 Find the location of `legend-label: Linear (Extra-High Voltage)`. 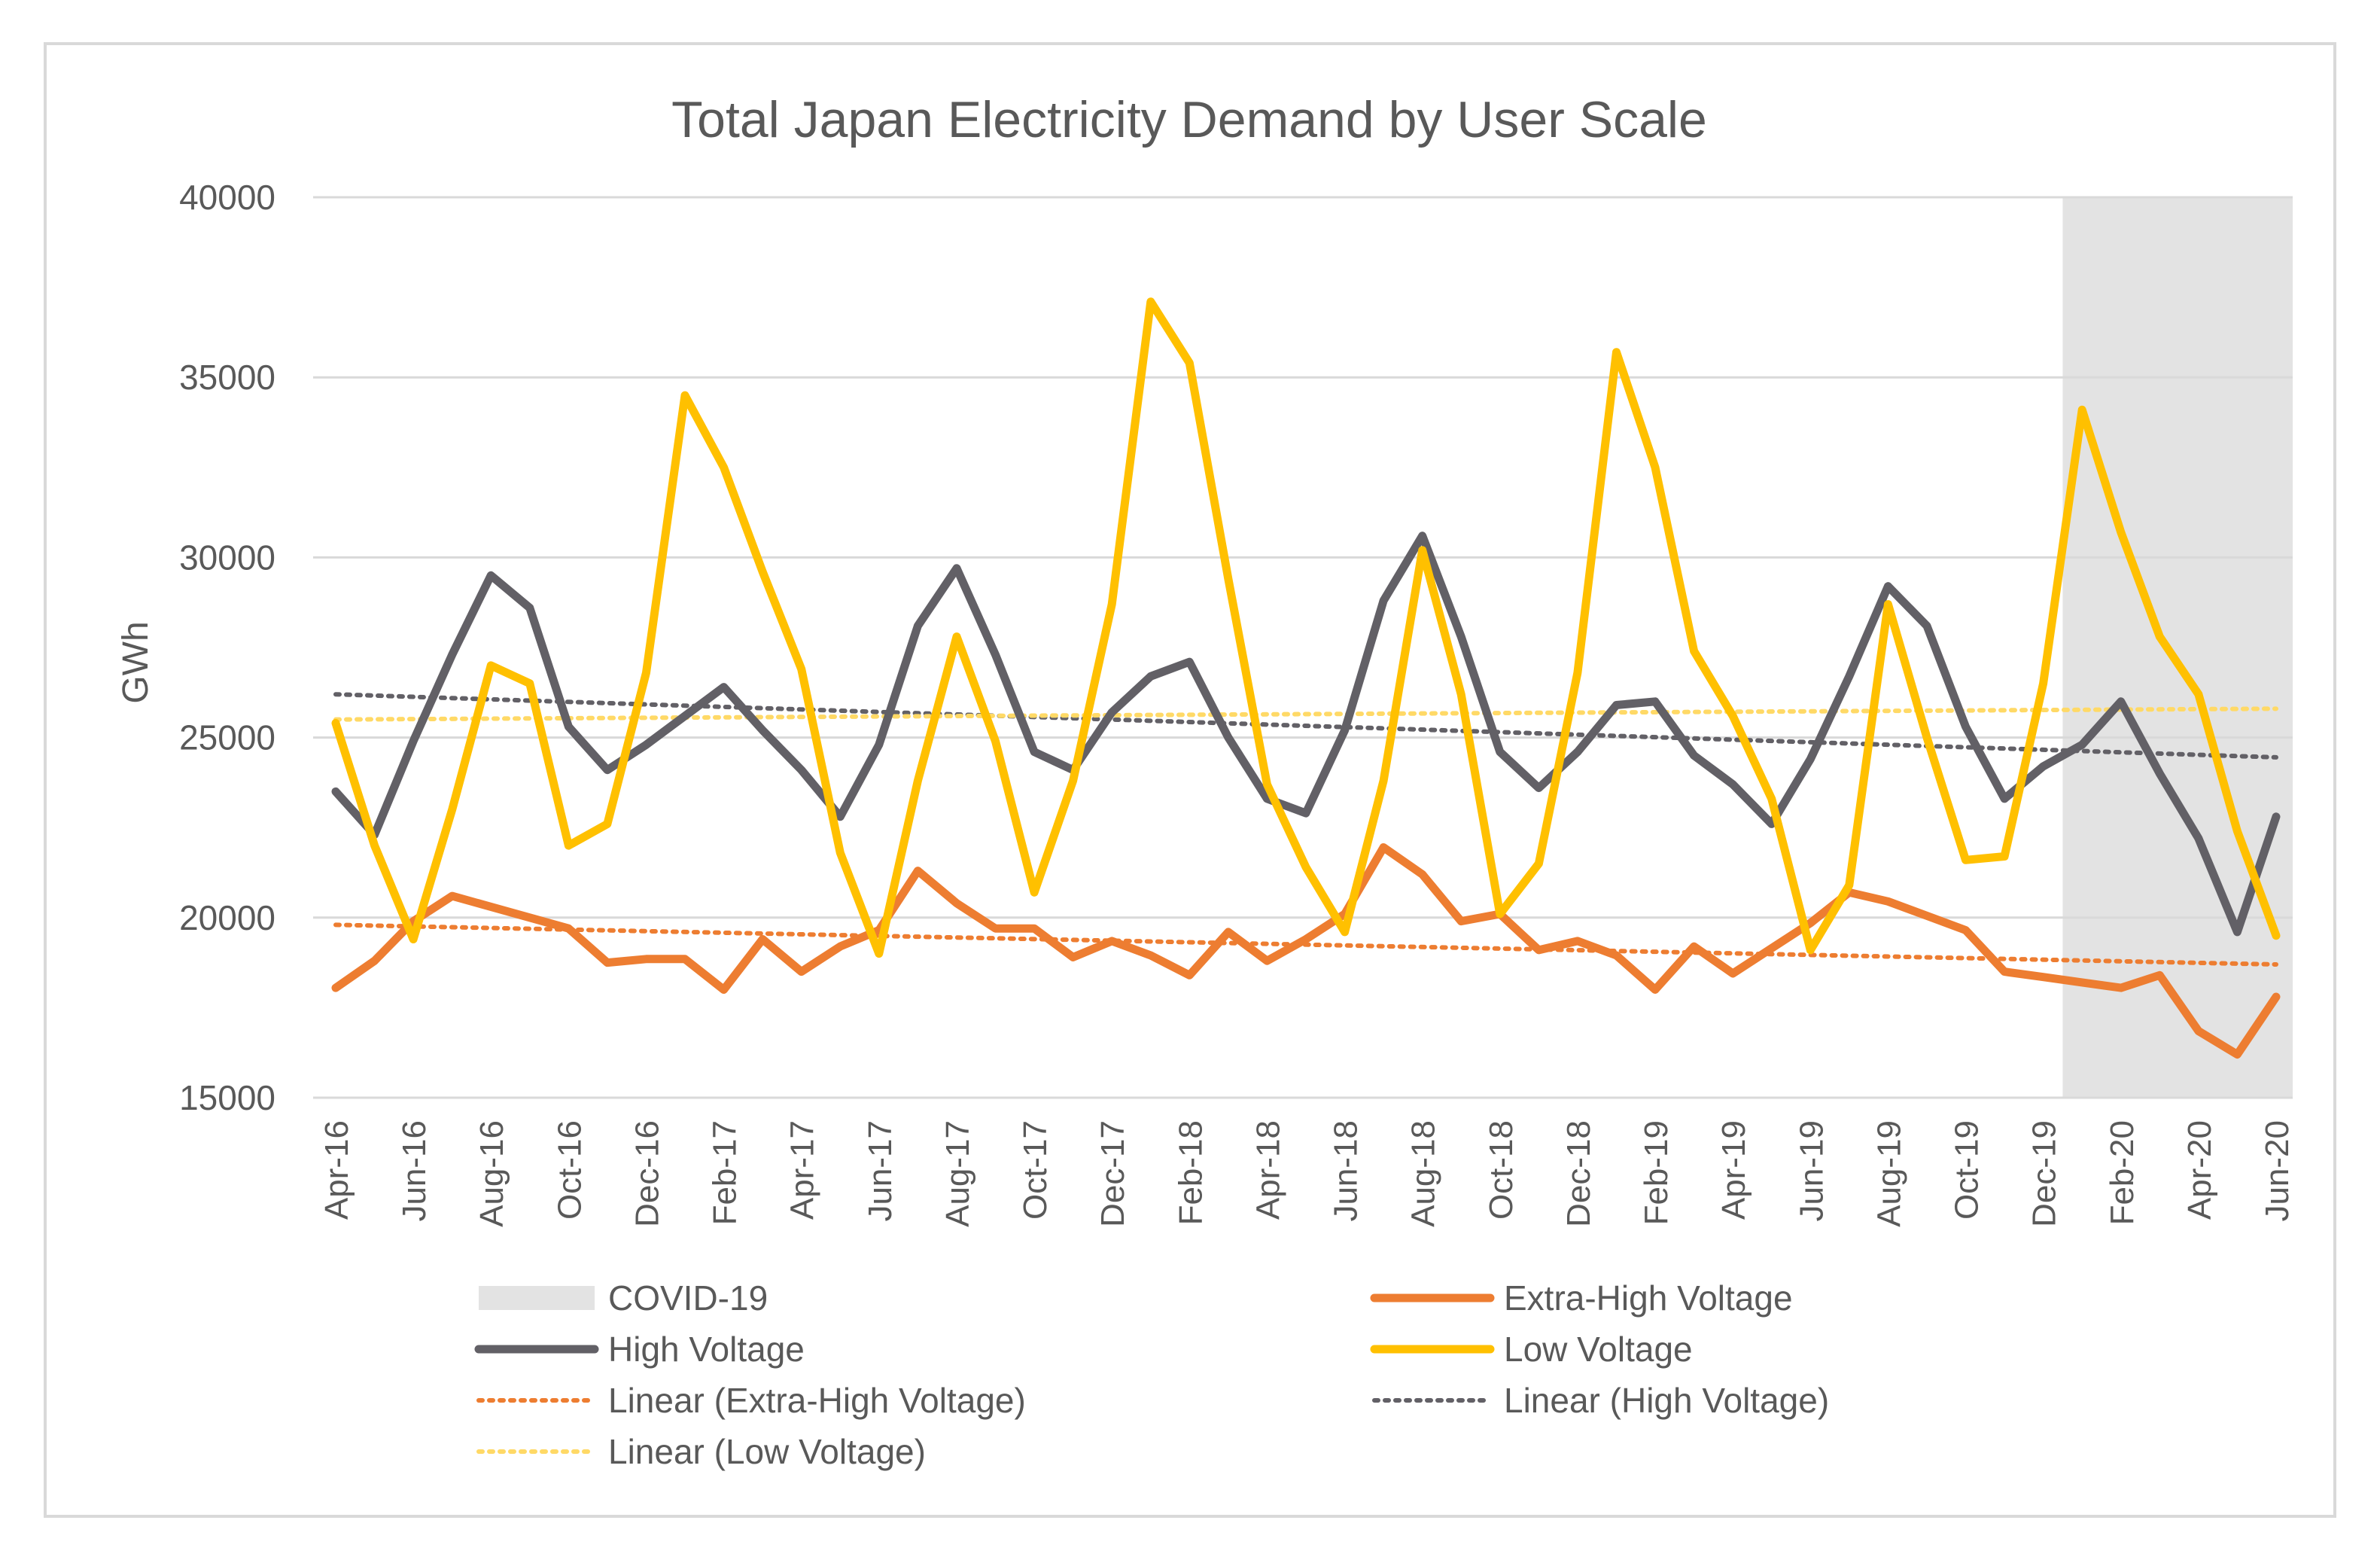

legend-label: Linear (Extra-High Voltage) is located at coordinates (817, 1400).